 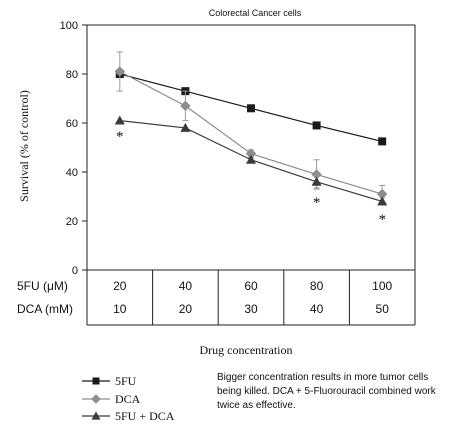 I want to click on chart-title: Colorectal Cancer cells, so click(x=255, y=13).